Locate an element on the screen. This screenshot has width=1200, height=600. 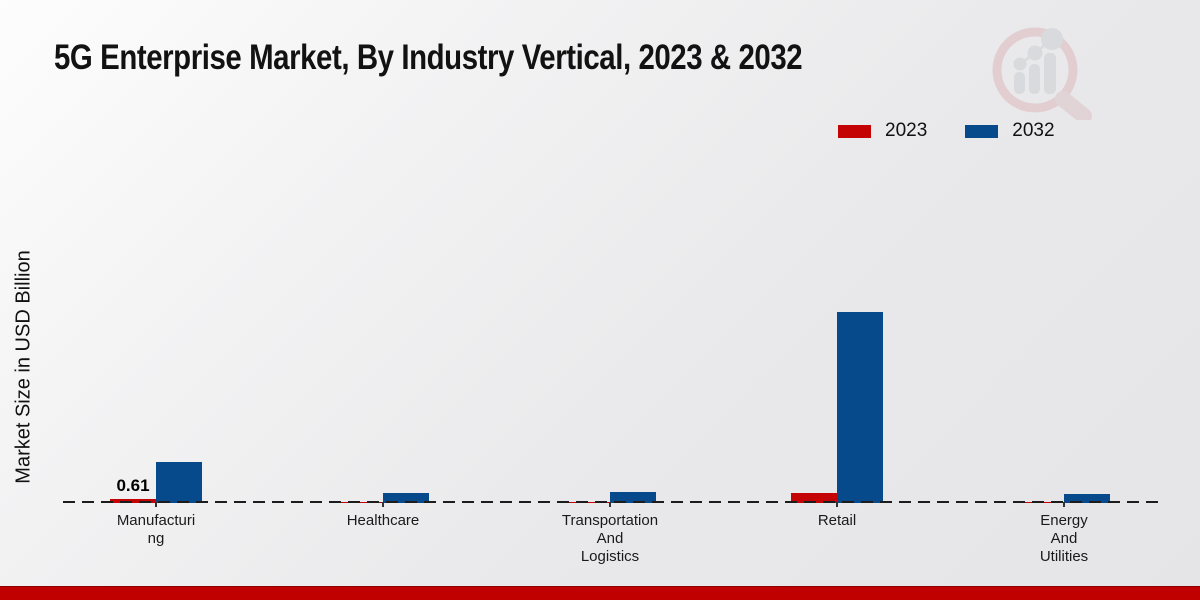
bar-2032-transportation-and-logistics is located at coordinates (633, 497).